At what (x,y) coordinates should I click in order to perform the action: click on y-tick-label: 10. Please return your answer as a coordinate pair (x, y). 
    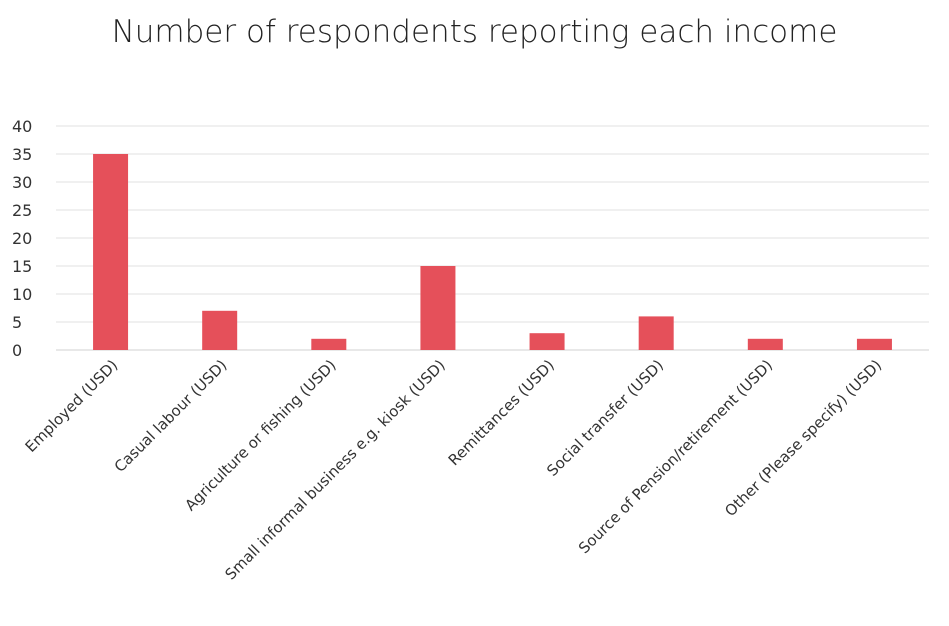
    Looking at the image, I should click on (22, 294).